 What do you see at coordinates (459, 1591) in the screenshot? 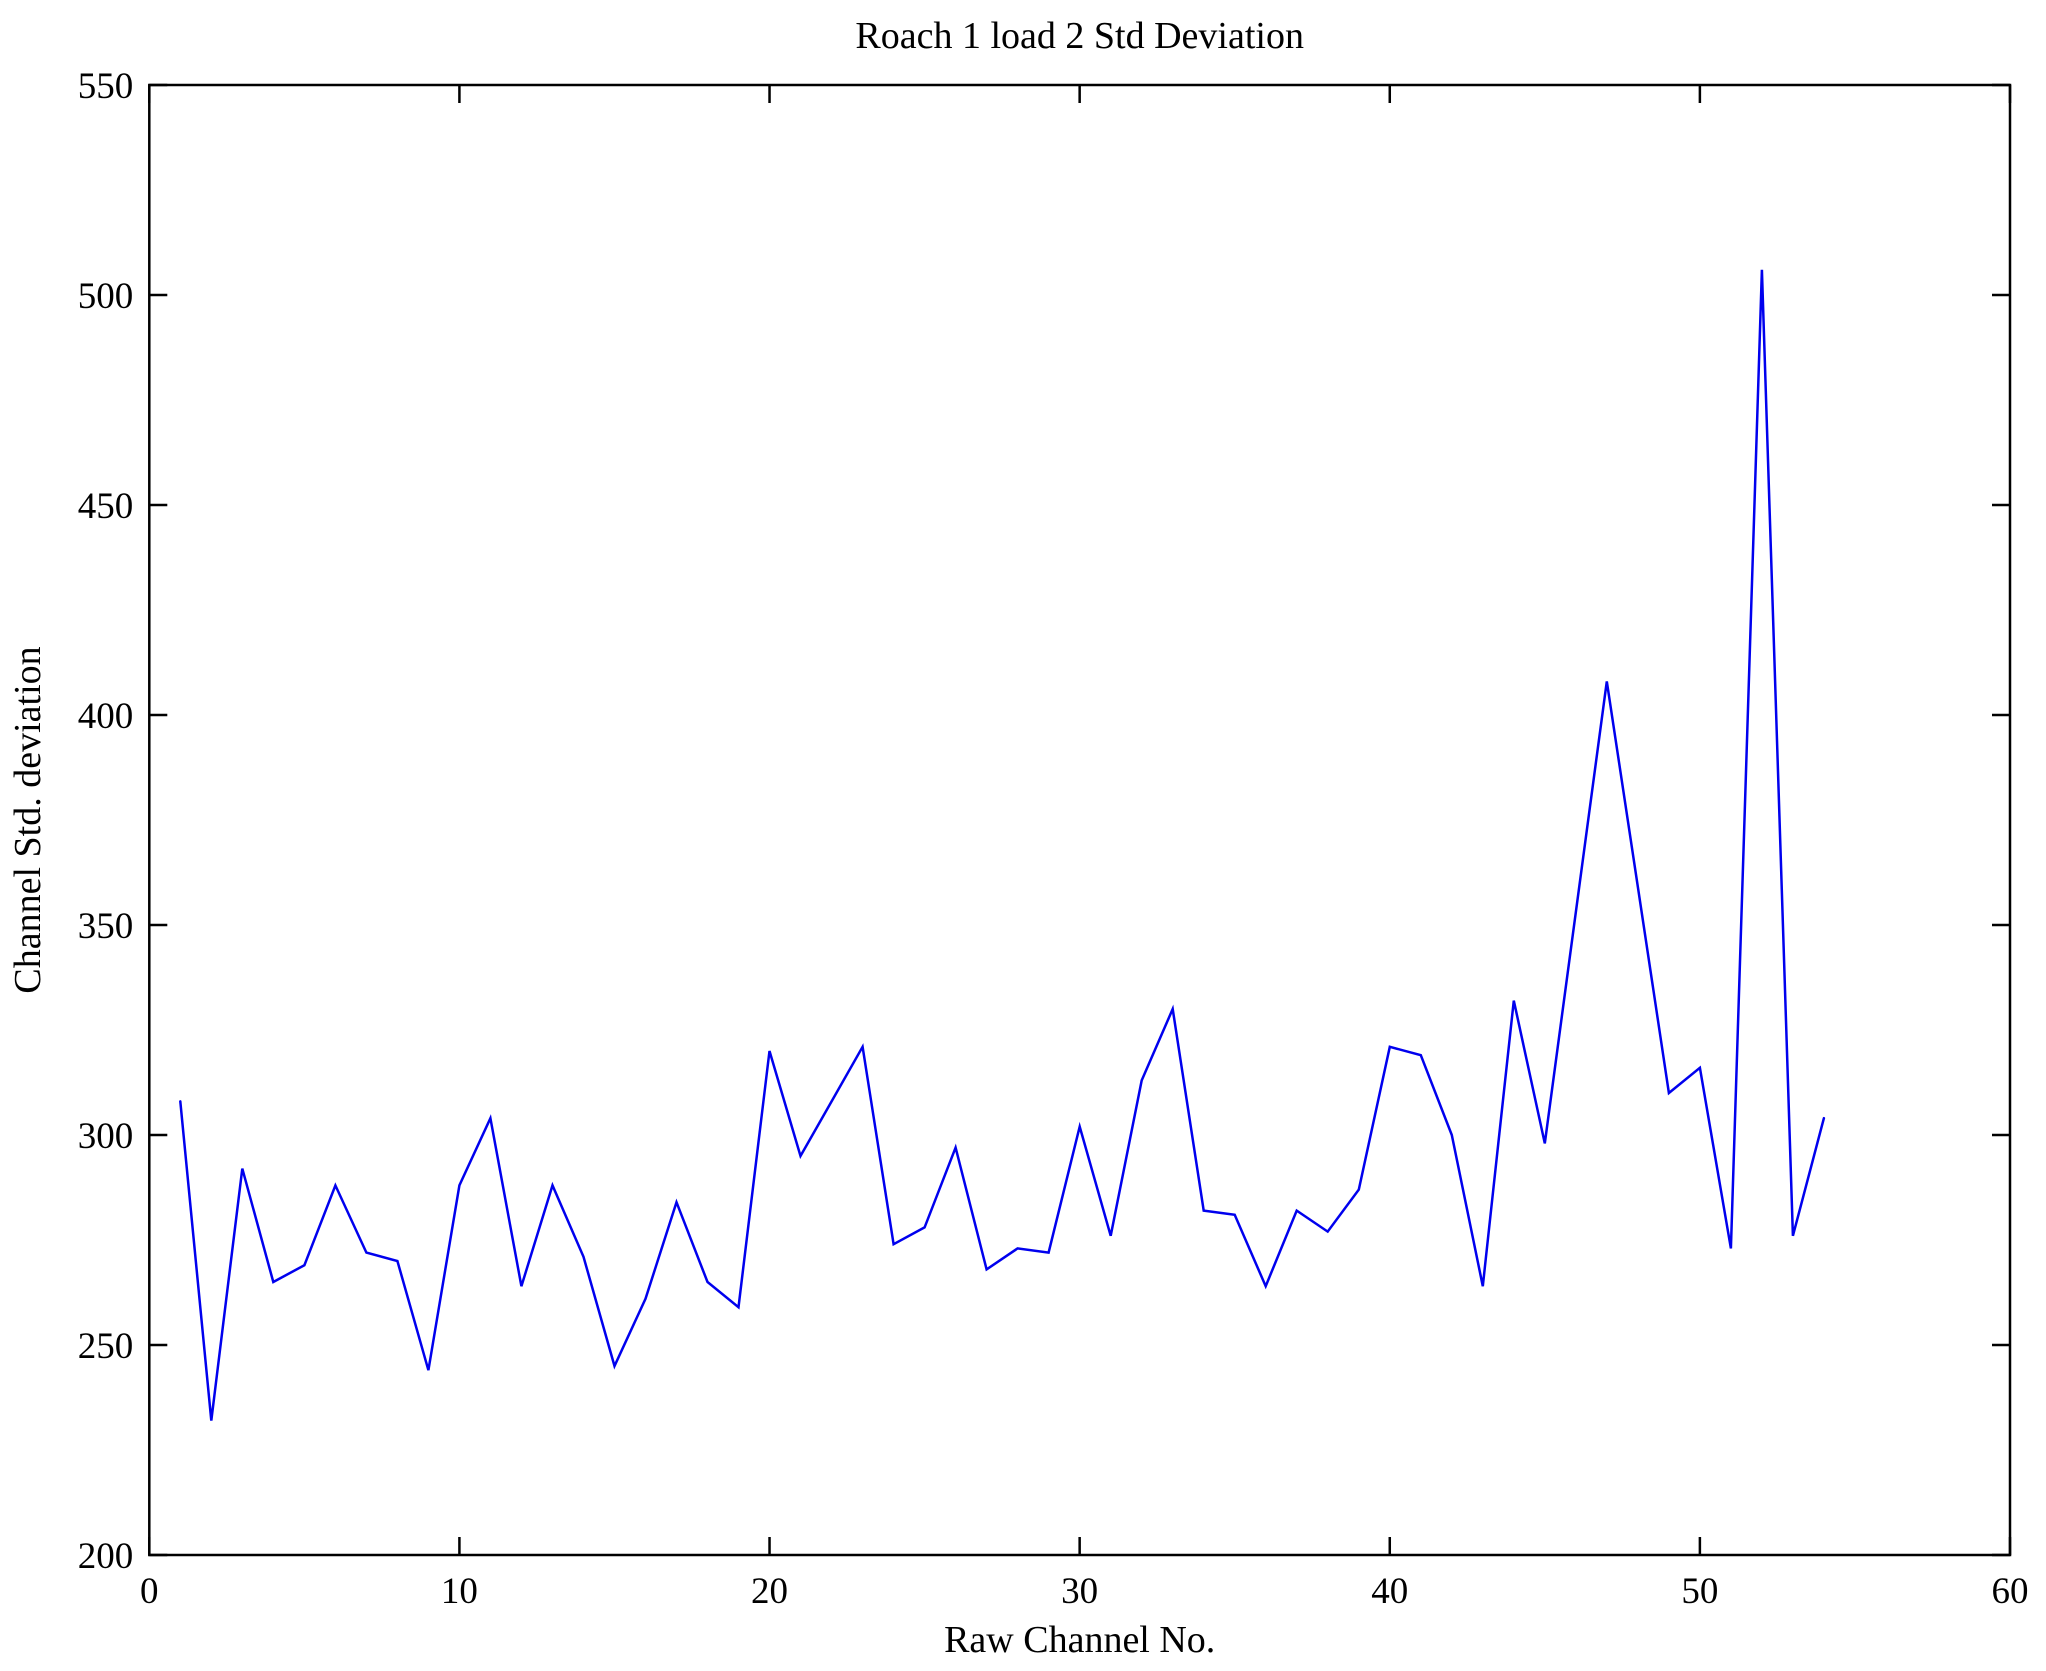
I see `x-tick-label: 10` at bounding box center [459, 1591].